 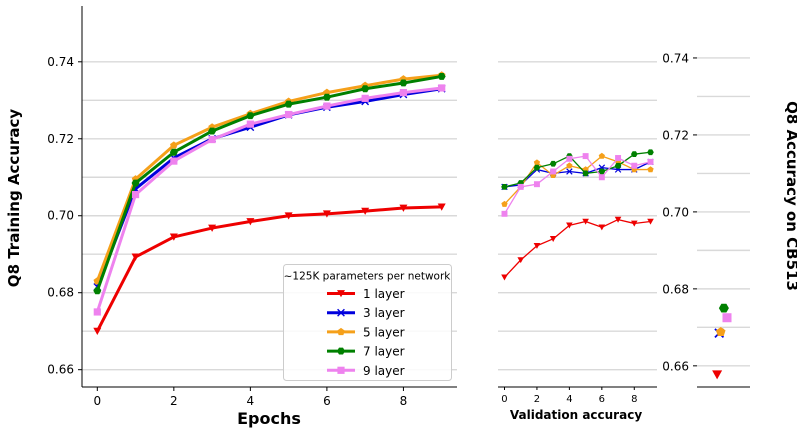 I want to click on cb513-y-axis-label: Q8 Accuracy on CB513, so click(x=790, y=196).